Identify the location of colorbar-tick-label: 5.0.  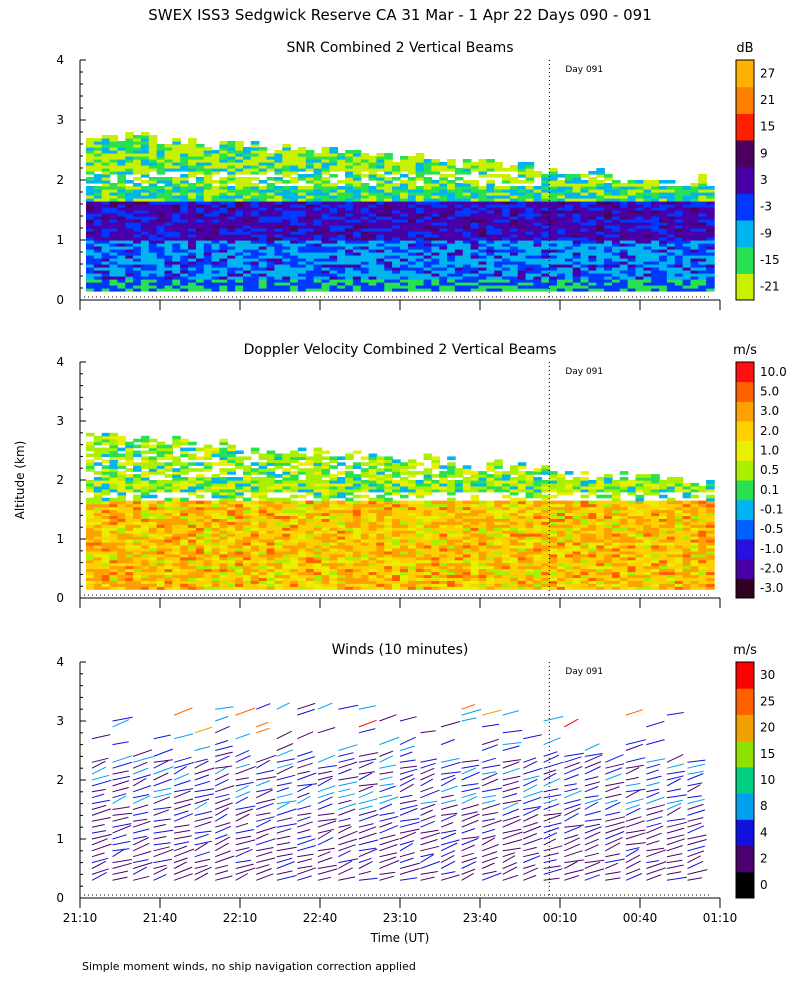
(769, 392).